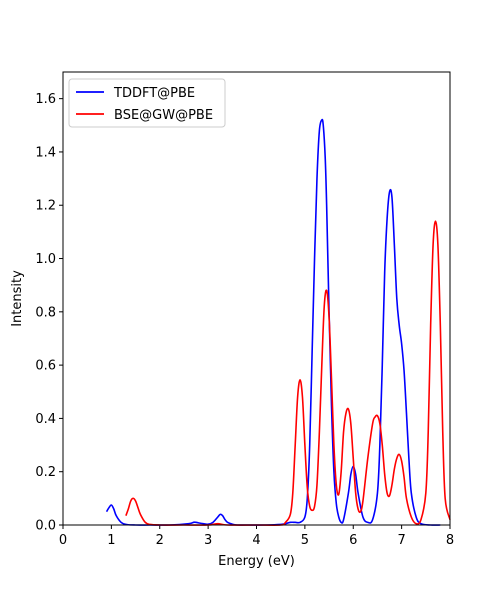 The image size is (500, 600). I want to click on y-axis-label: Intensity, so click(17, 298).